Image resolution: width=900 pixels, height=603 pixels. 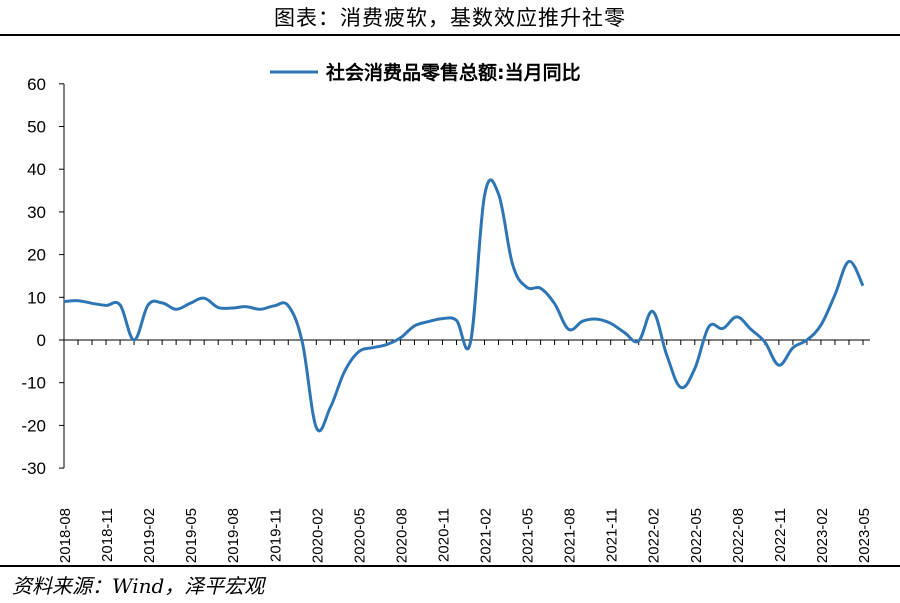 I want to click on x-tick-label: 2019-02, so click(x=149, y=535).